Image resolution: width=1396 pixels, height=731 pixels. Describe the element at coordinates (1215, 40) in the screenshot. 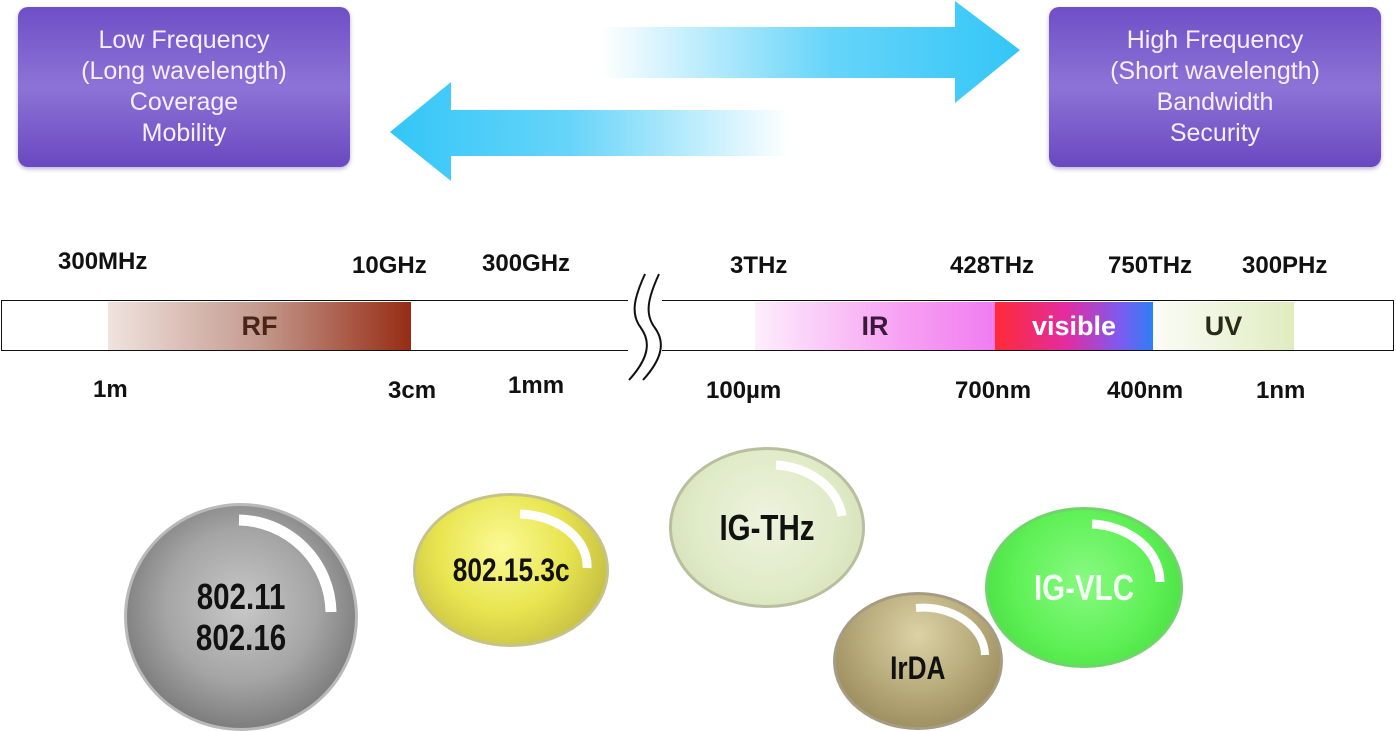

I see `high-box-line-1: High Frequency` at that location.